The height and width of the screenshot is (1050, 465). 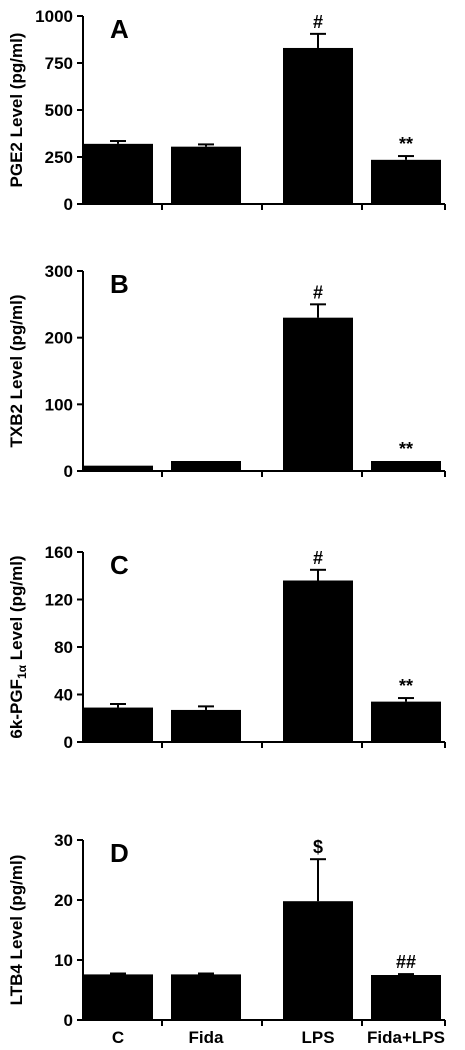 What do you see at coordinates (63, 900) in the screenshot?
I see `y-tick-label: 20` at bounding box center [63, 900].